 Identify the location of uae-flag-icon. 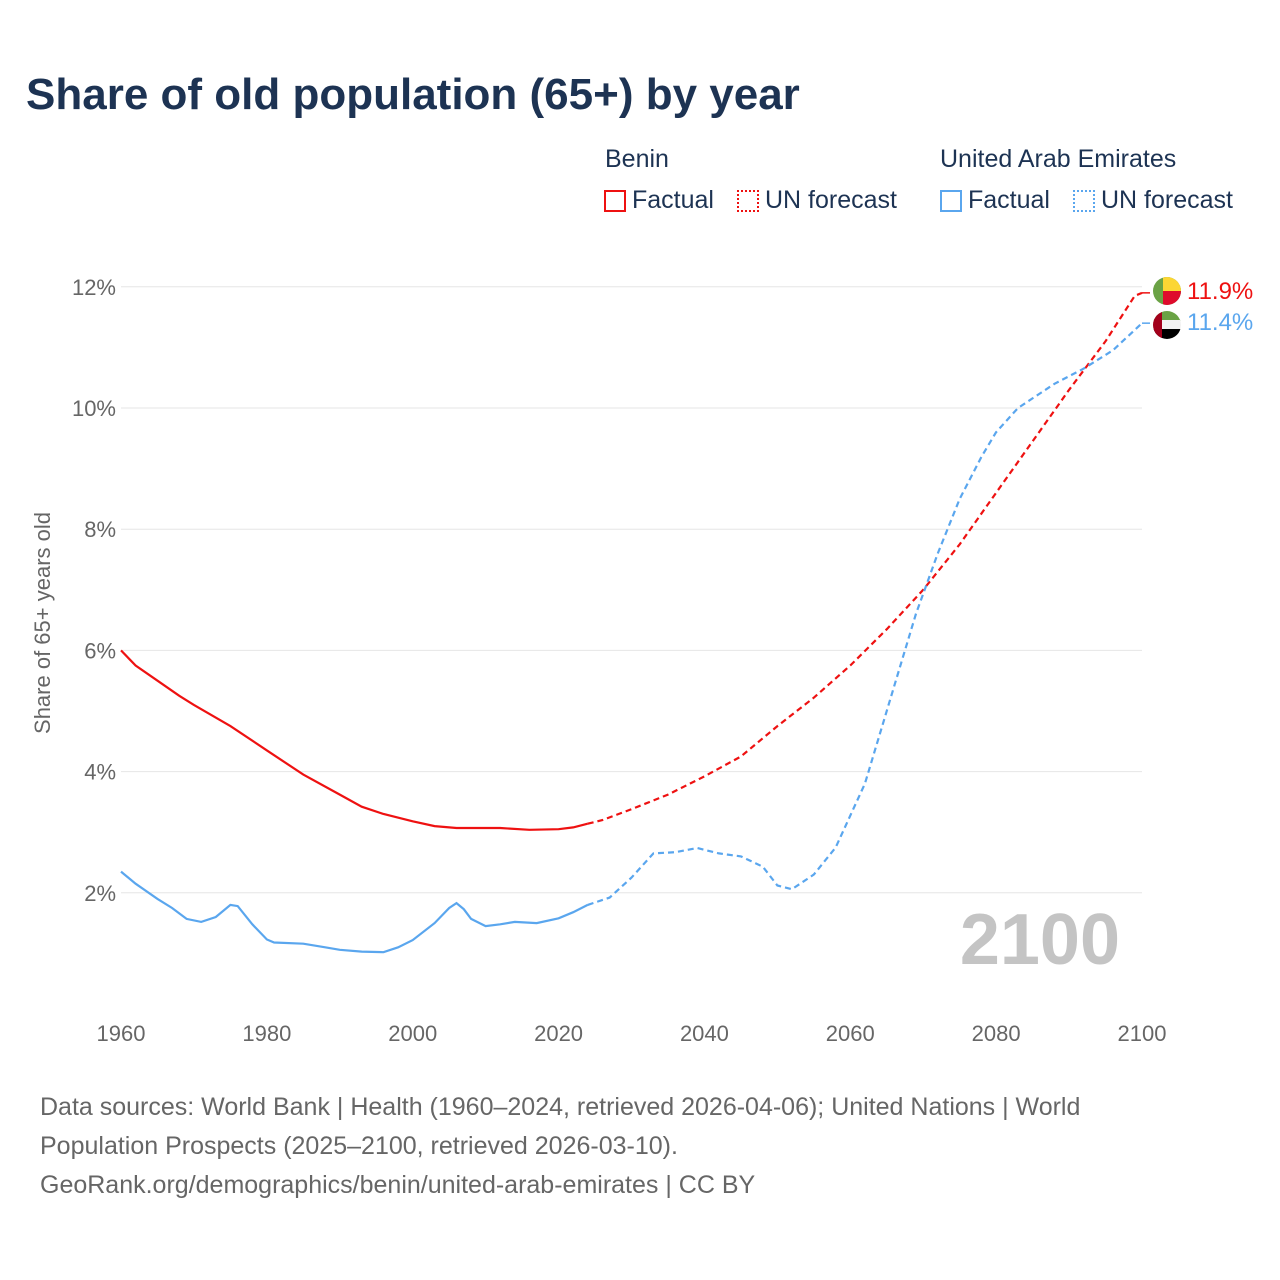
(1167, 325).